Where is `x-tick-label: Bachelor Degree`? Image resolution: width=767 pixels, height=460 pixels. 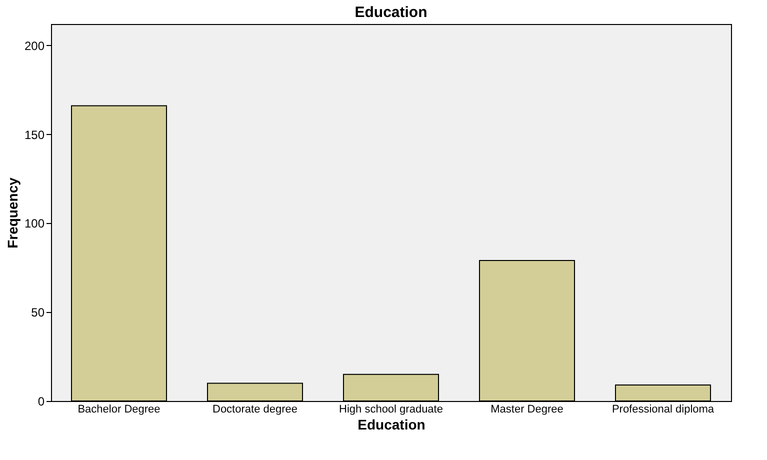 x-tick-label: Bachelor Degree is located at coordinates (119, 410).